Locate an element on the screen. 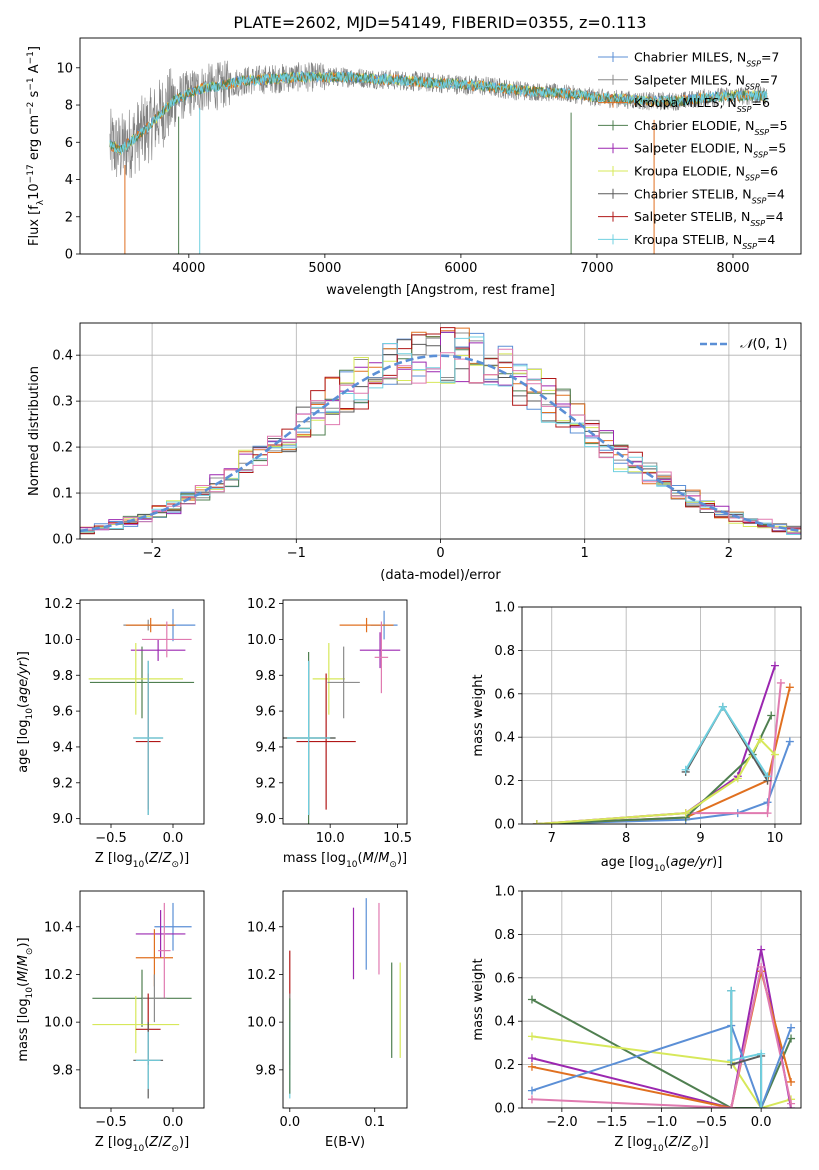 This screenshot has height=1170, width=819. x-tick-label: 0.1 is located at coordinates (374, 1122).